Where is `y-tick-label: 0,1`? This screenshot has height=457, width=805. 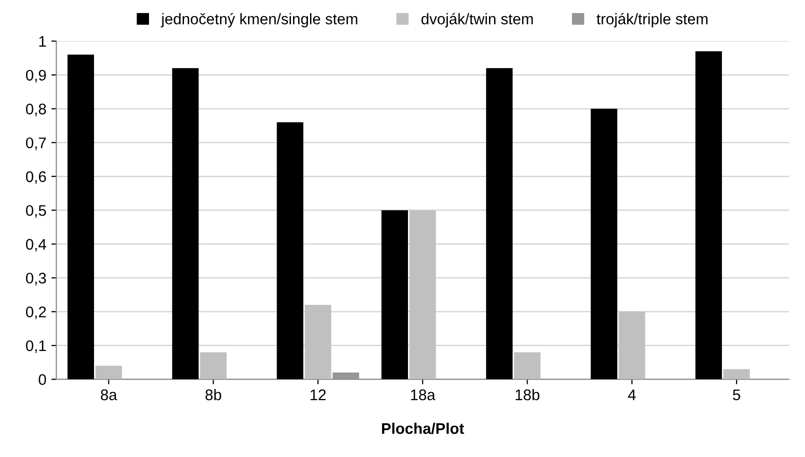
y-tick-label: 0,1 is located at coordinates (36, 346).